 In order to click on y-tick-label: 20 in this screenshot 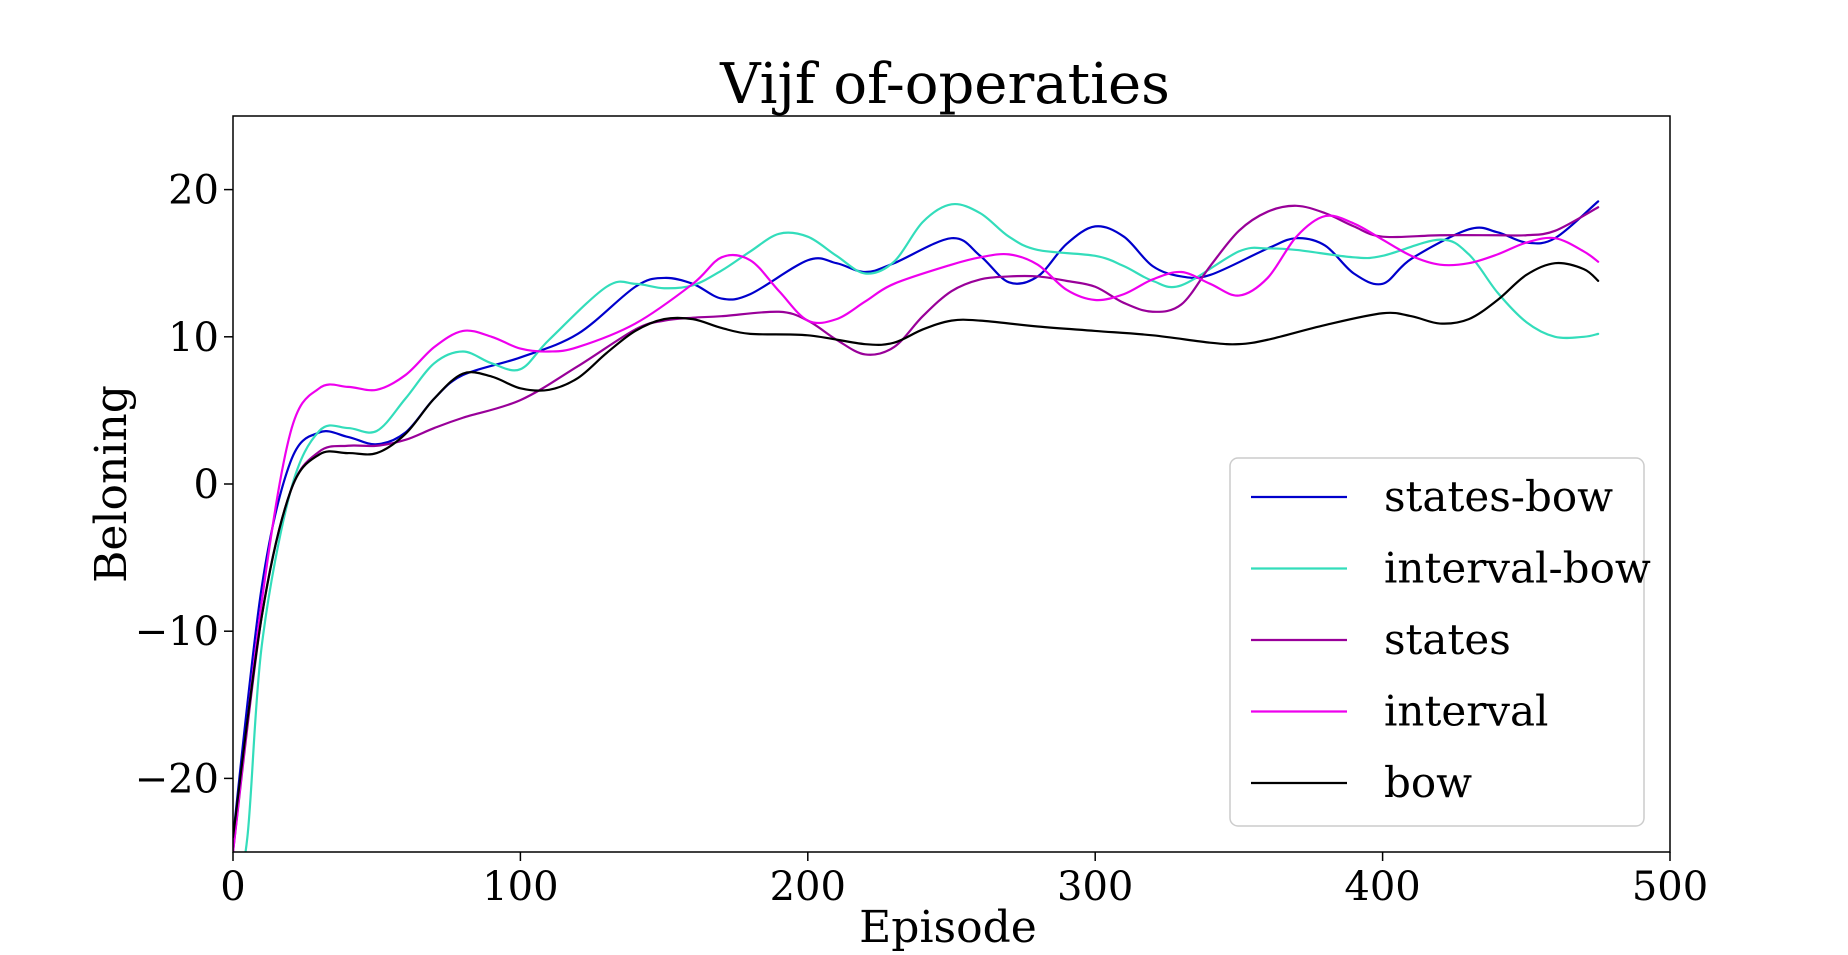, I will do `click(193, 191)`.